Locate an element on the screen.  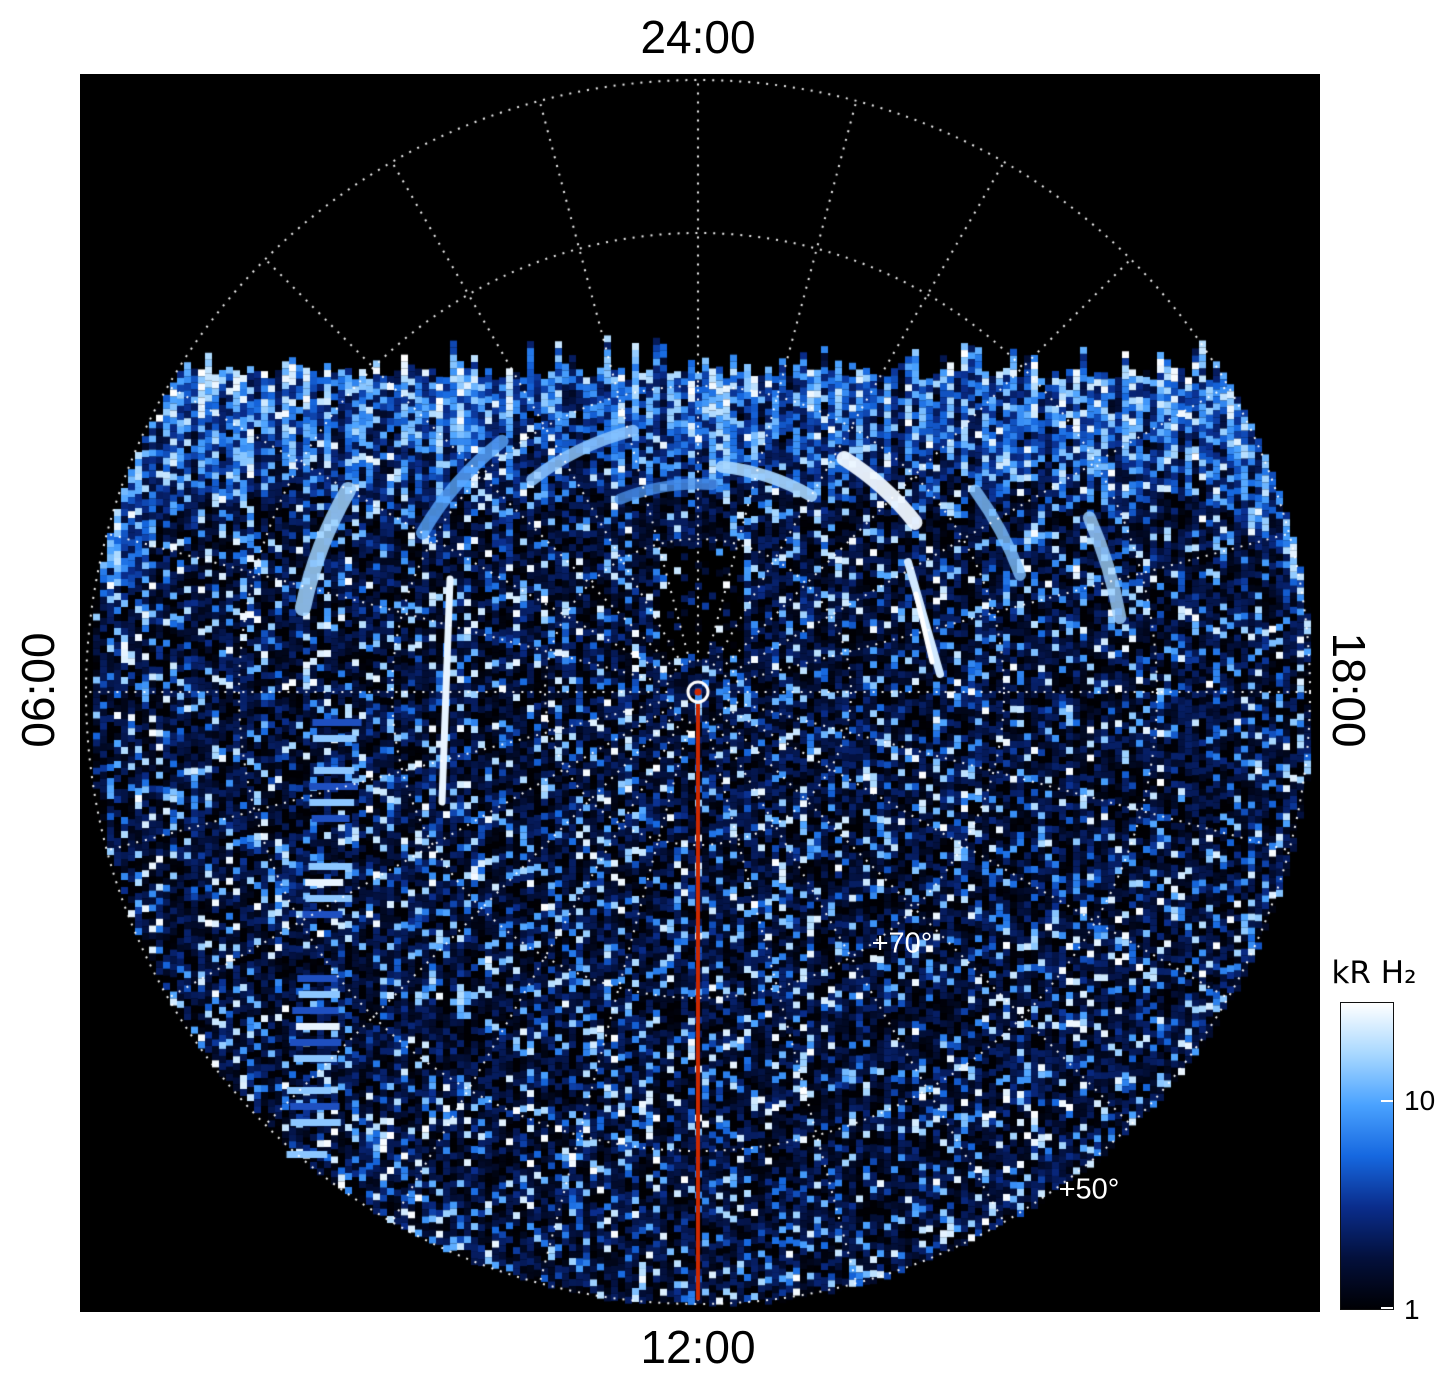
colorbar-tick-mark-lower is located at coordinates (1387, 1308).